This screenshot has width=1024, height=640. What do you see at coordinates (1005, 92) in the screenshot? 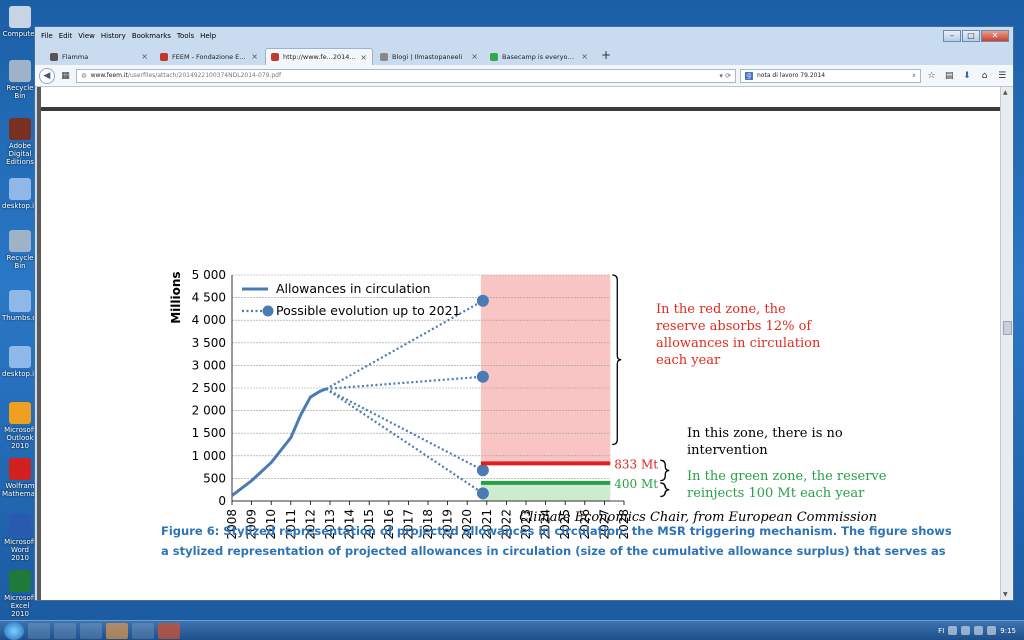
I see `scroll-up-icon: ▲` at bounding box center [1005, 92].